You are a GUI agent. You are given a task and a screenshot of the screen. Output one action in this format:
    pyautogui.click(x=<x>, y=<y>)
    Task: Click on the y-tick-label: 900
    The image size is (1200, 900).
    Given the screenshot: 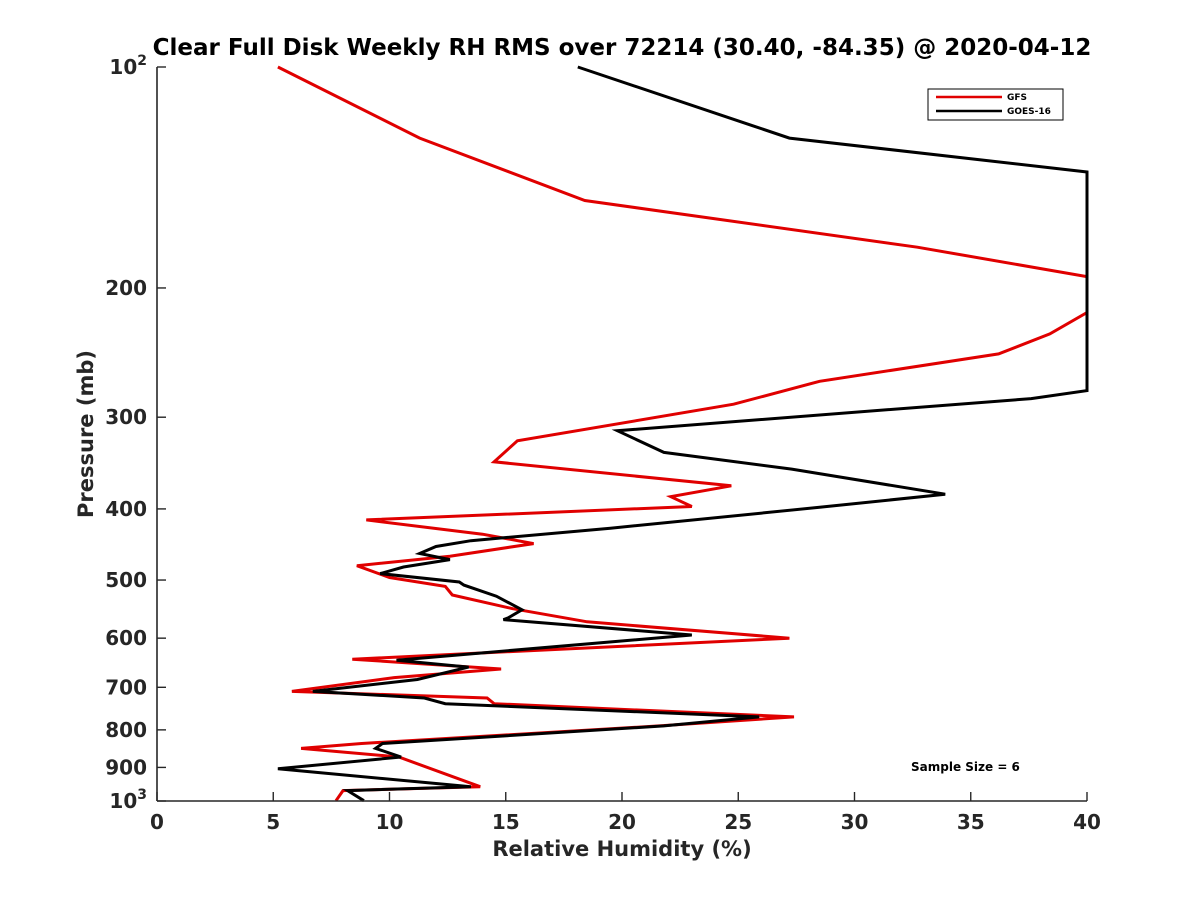 What is the action you would take?
    pyautogui.click(x=126, y=767)
    